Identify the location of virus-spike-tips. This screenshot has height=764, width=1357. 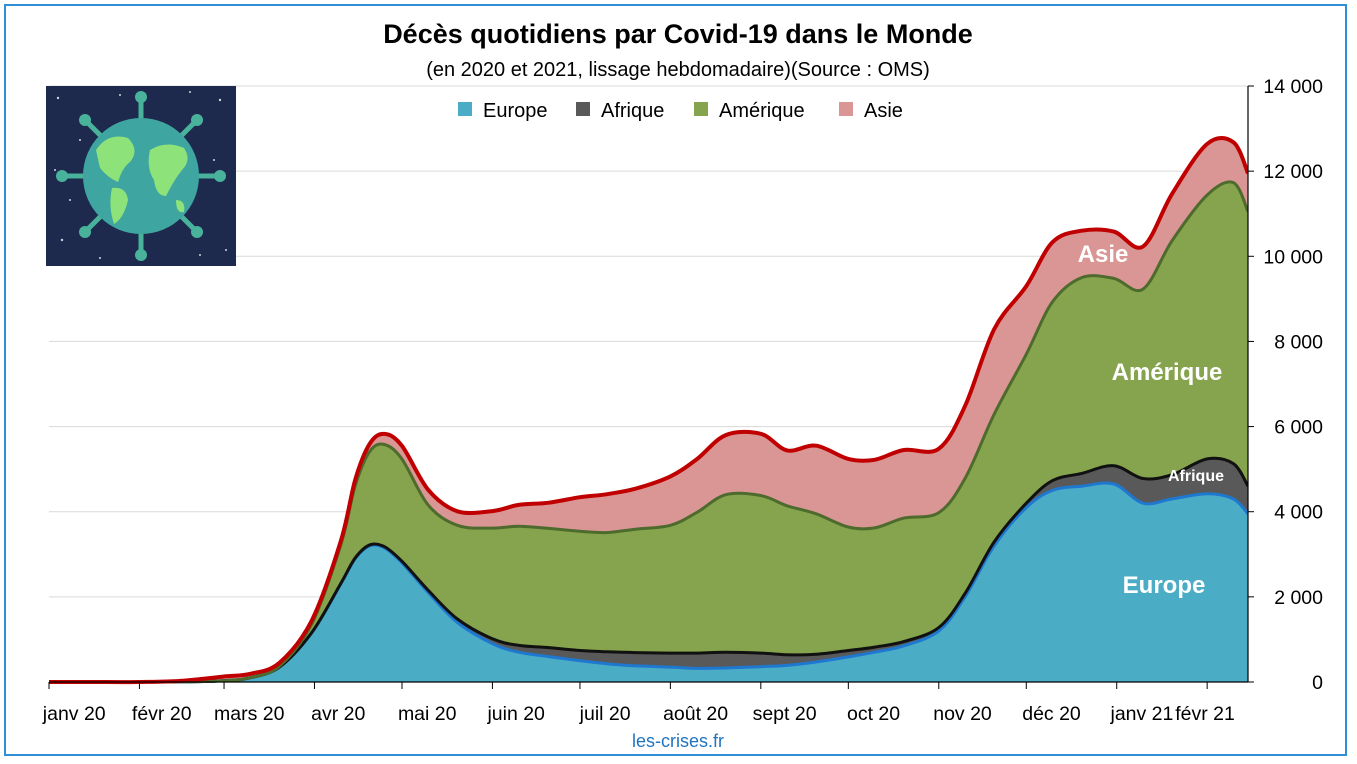
(141, 176).